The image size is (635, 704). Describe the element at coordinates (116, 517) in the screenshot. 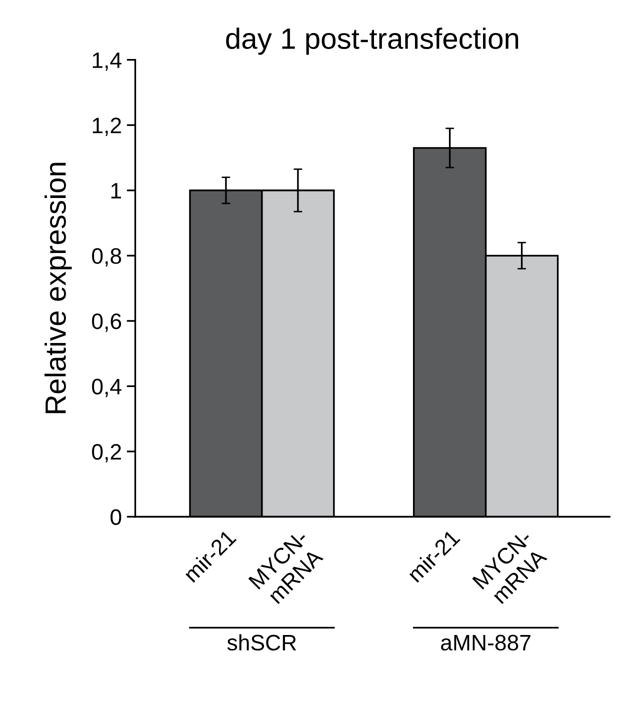

I see `y-tick-label: 0` at that location.